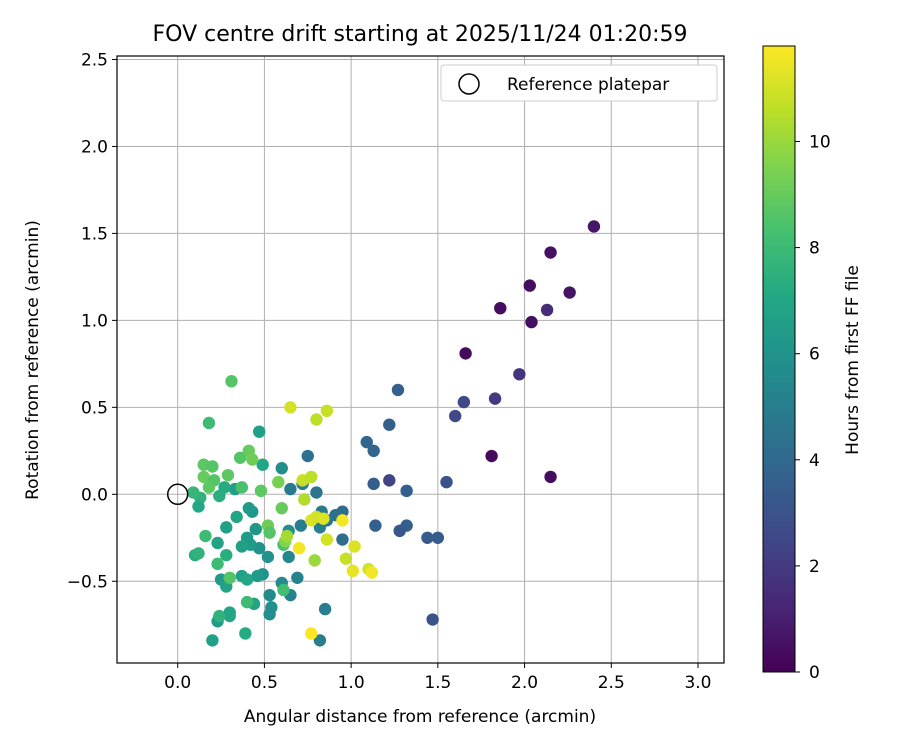 The height and width of the screenshot is (750, 900). What do you see at coordinates (814, 673) in the screenshot?
I see `colorbar-tick-label: 0` at bounding box center [814, 673].